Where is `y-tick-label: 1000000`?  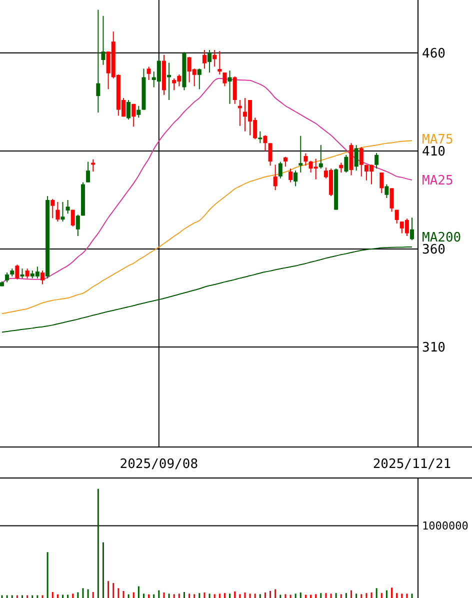
y-tick-label: 1000000 is located at coordinates (445, 526).